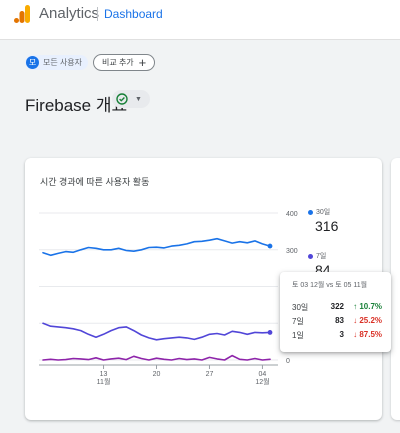  Describe the element at coordinates (341, 334) in the screenshot. I see `tooltip-value: 3` at that location.